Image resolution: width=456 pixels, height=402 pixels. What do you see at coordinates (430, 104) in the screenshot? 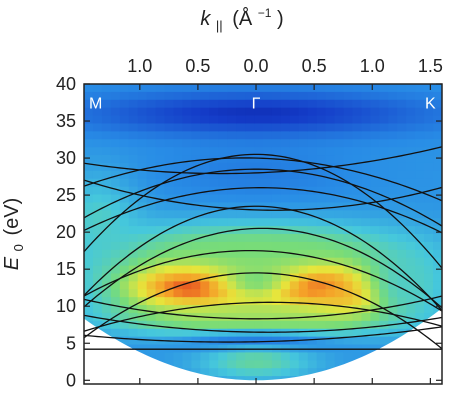
I see `symmetry-point-label: K` at bounding box center [430, 104].